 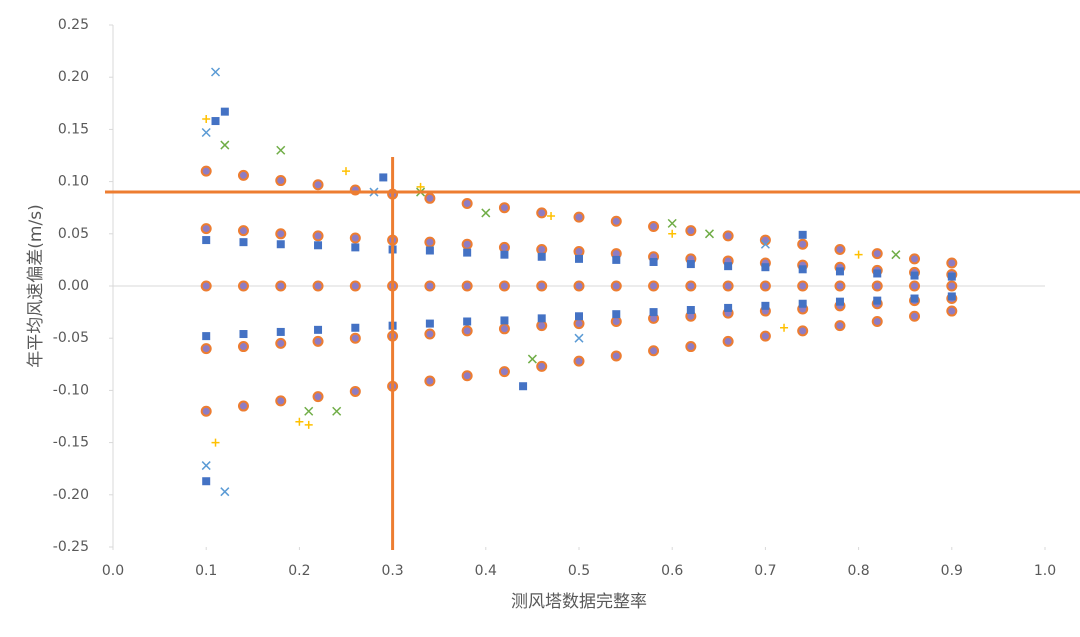 I want to click on y-tick-label: 0.15, so click(x=73, y=129).